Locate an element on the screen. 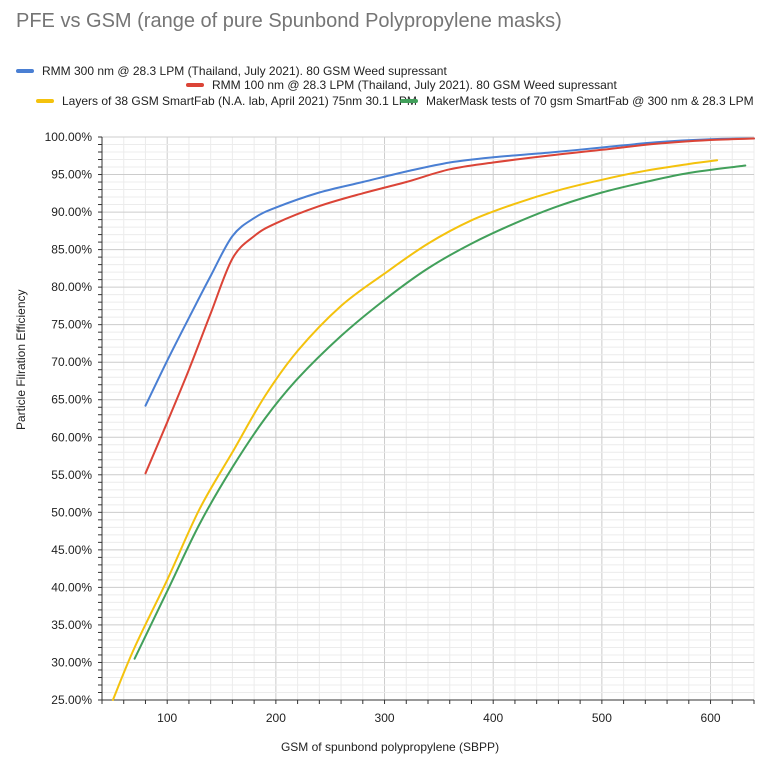  y-tick-label: 75.00% is located at coordinates (71, 325).